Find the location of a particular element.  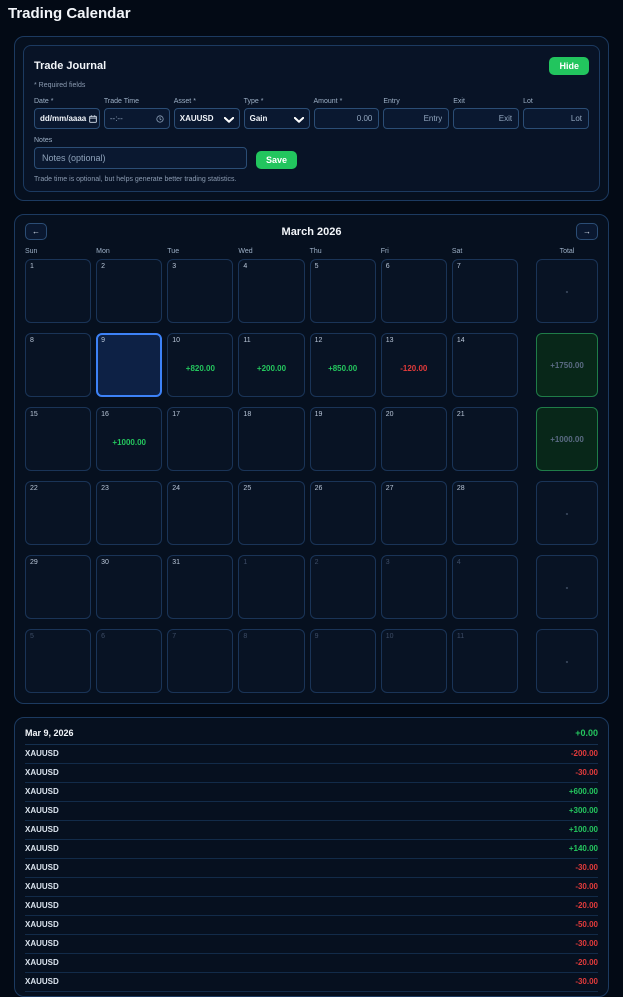

asset-select: XAUUSD is located at coordinates (206, 118).